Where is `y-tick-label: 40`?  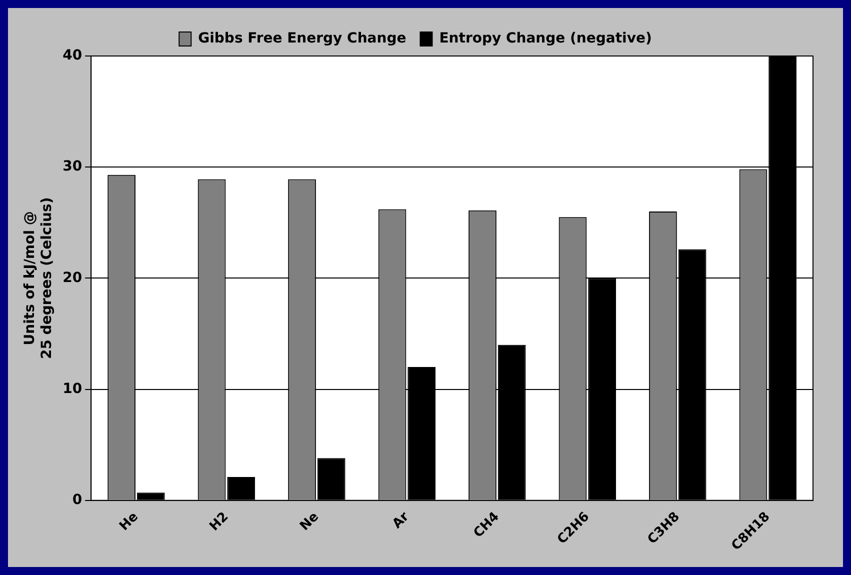 y-tick-label: 40 is located at coordinates (72, 56).